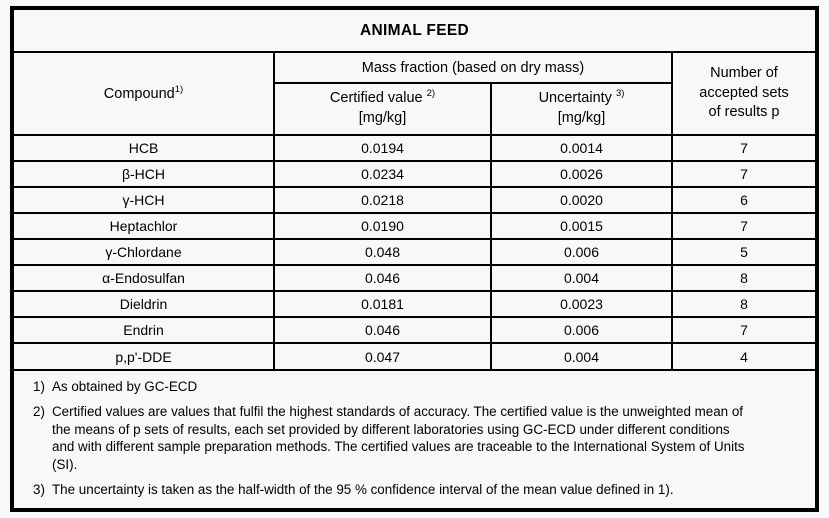 This screenshot has height=518, width=829. What do you see at coordinates (743, 93) in the screenshot?
I see `accepted-sets-header: Number of accepted sets of results p` at bounding box center [743, 93].